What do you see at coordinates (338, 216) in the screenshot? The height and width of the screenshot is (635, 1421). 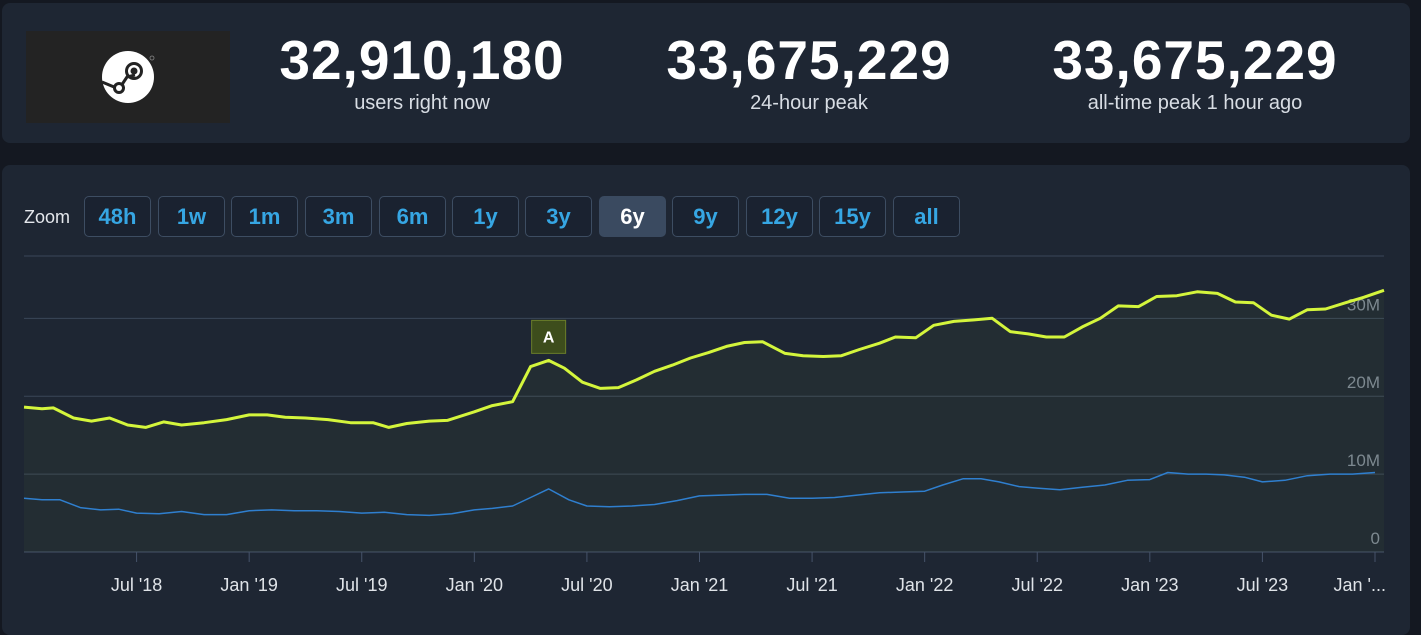 I see `zoom-button-3m: 3m` at bounding box center [338, 216].